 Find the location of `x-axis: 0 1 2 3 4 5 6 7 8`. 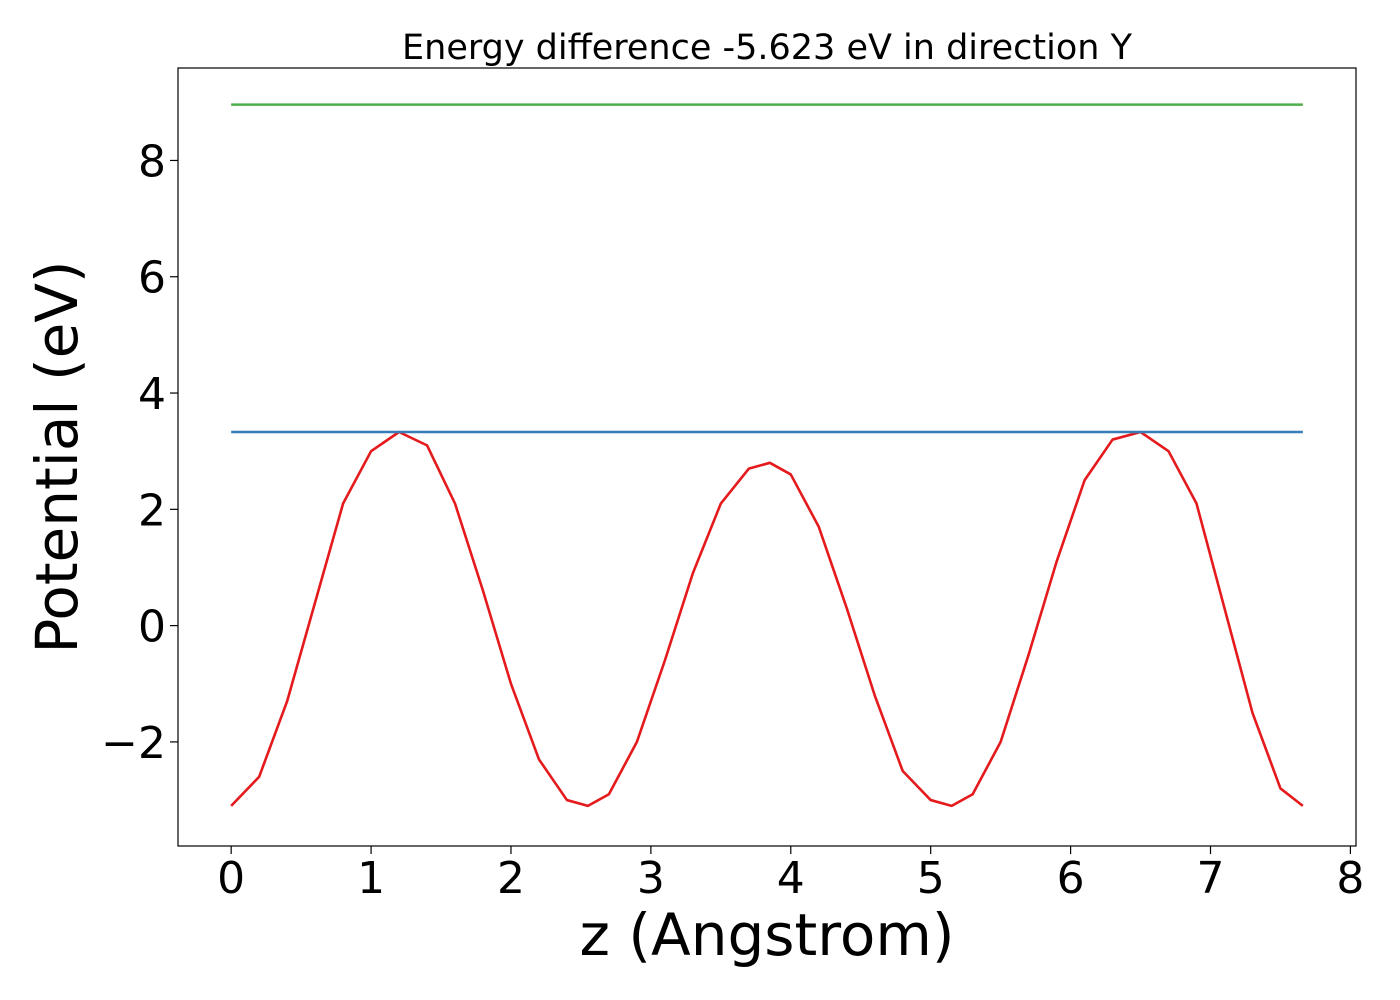

x-axis: 0 1 2 3 4 5 6 7 8 is located at coordinates (790, 875).